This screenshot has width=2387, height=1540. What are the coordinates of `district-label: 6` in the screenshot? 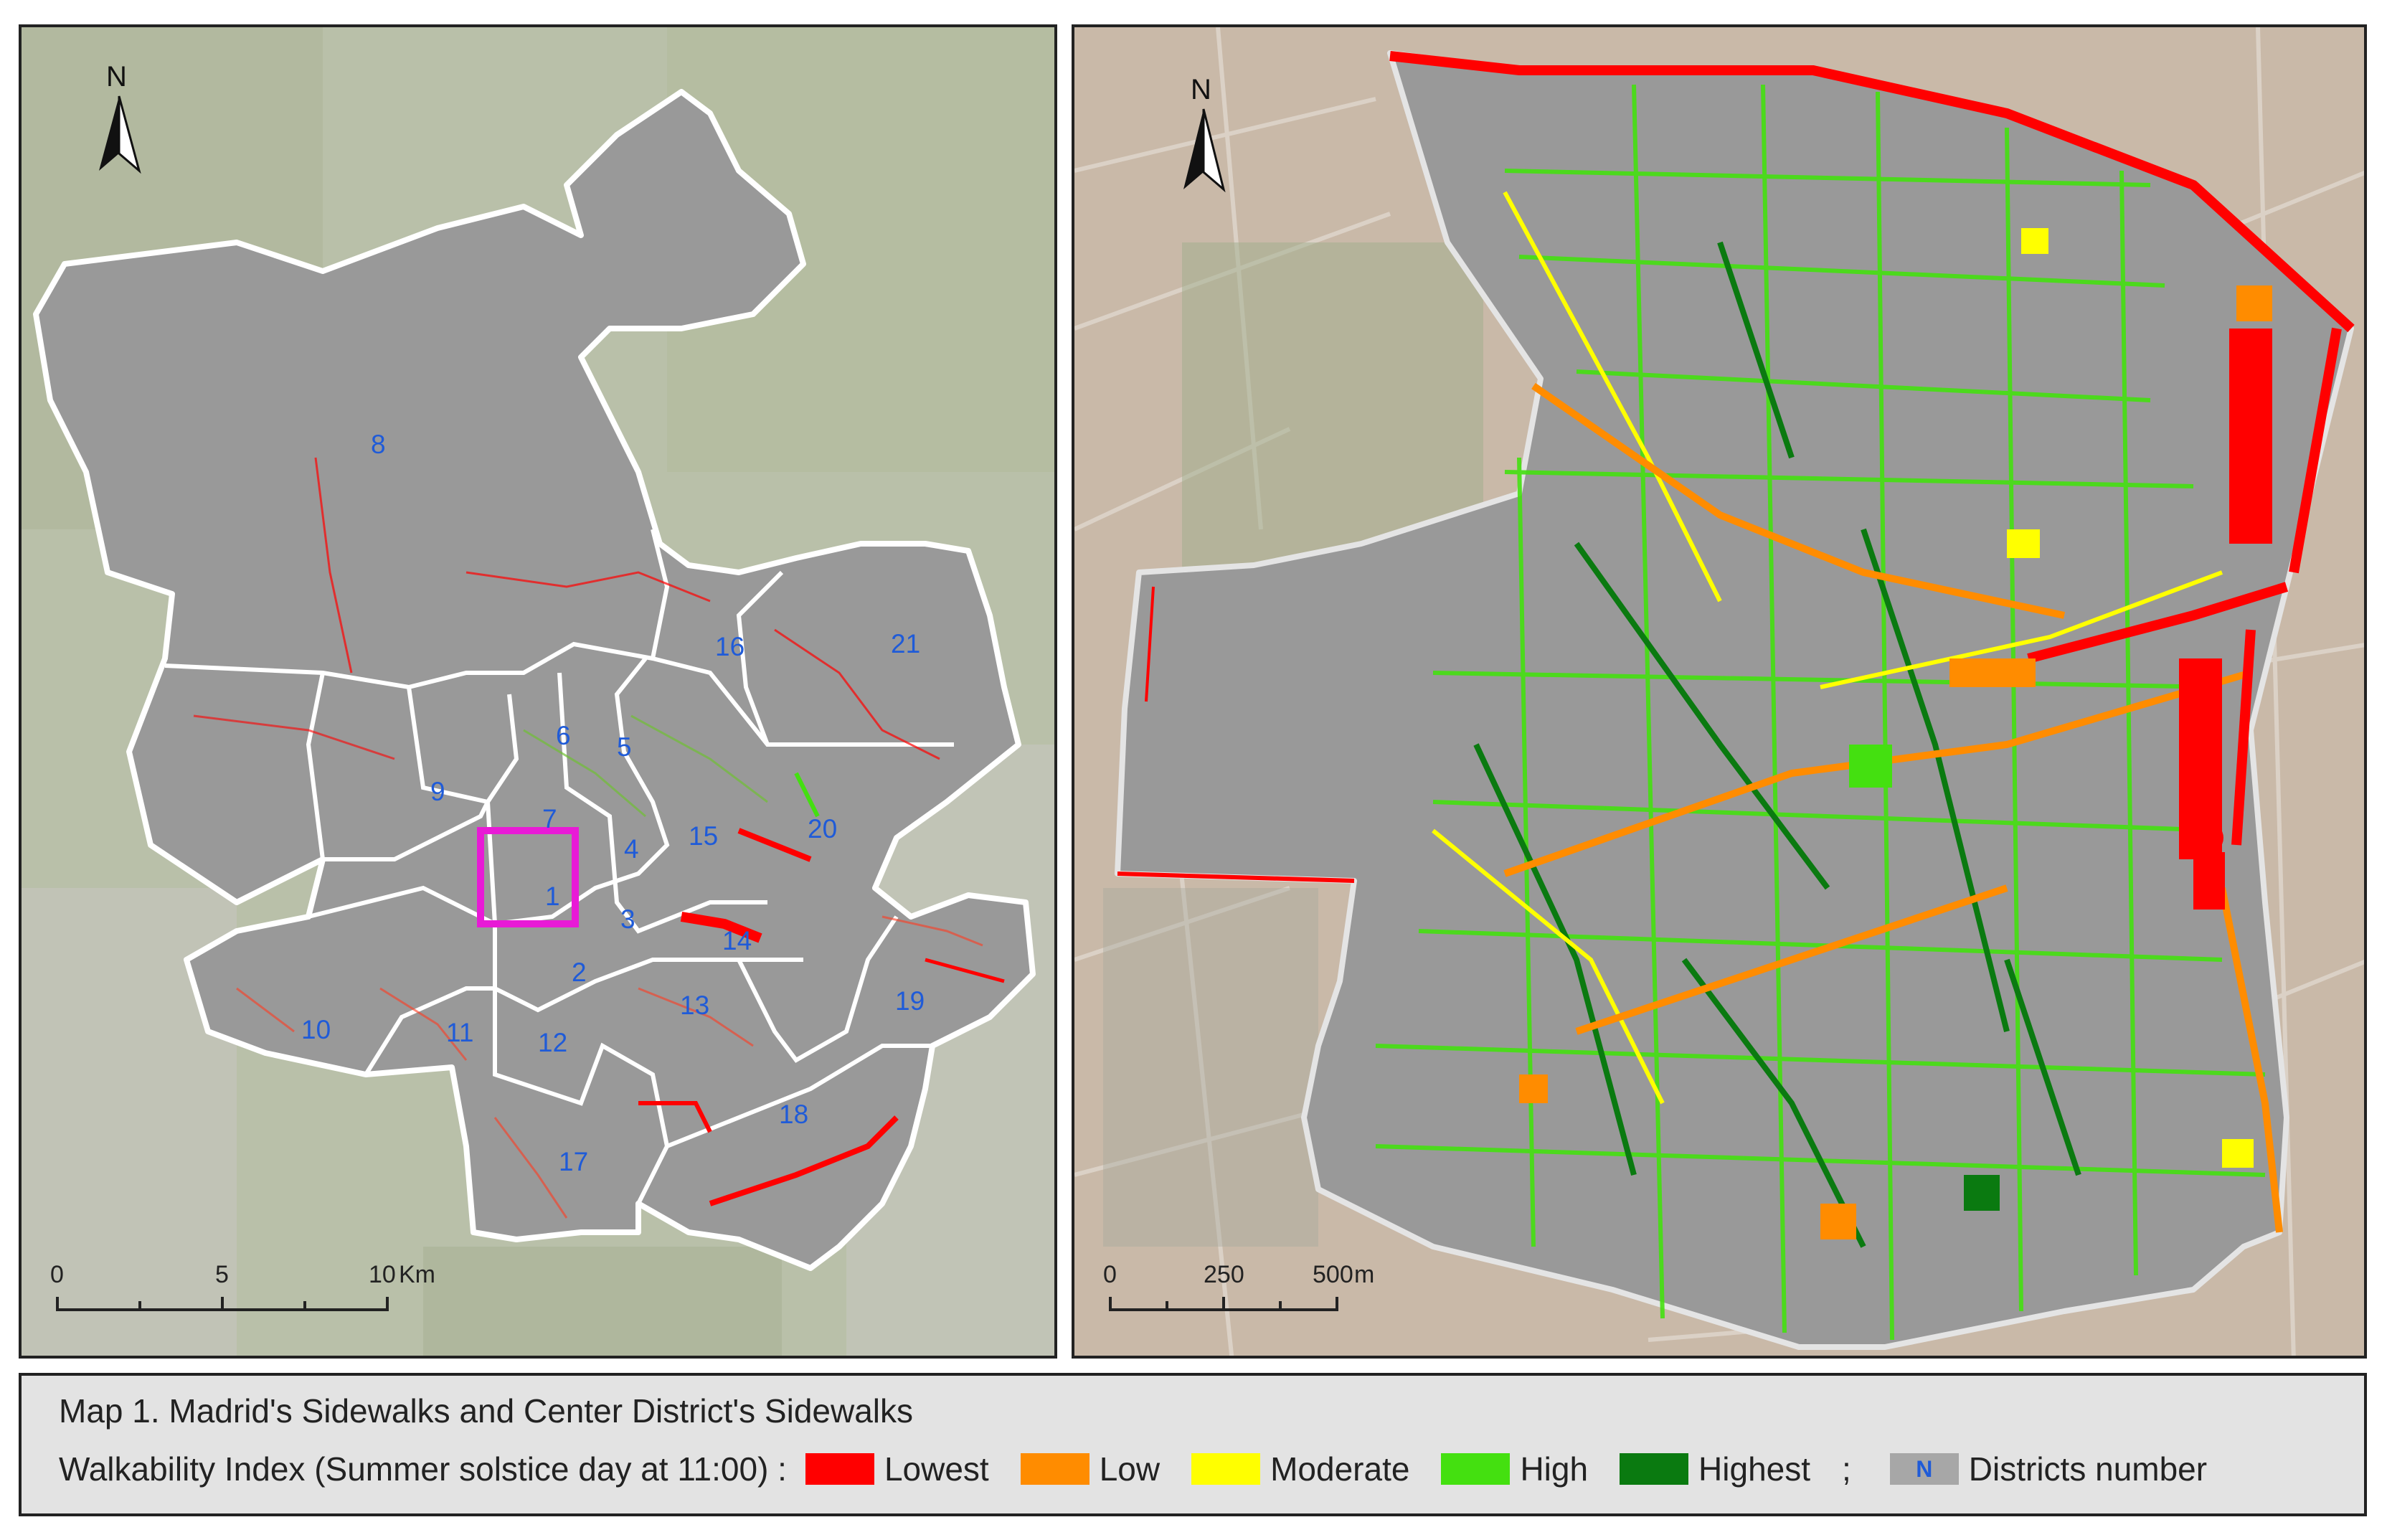 It's located at (563, 735).